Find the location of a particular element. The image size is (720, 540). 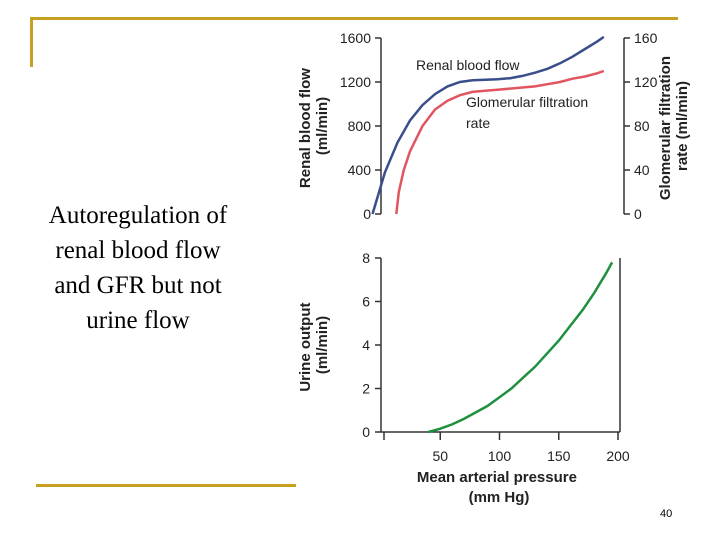

renal-blood-flow-series-line is located at coordinates (488, 125).